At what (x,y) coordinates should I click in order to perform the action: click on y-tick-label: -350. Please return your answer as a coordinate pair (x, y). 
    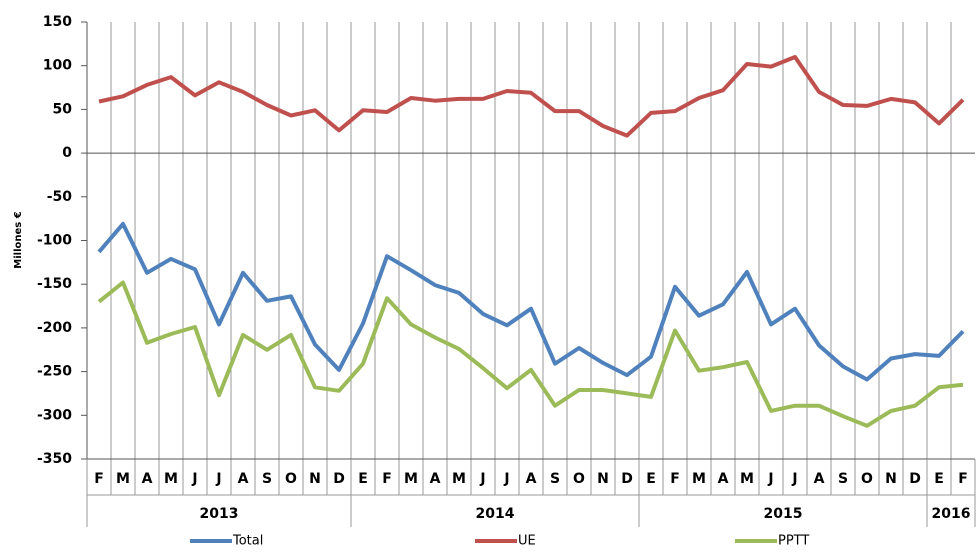
    Looking at the image, I should click on (54, 459).